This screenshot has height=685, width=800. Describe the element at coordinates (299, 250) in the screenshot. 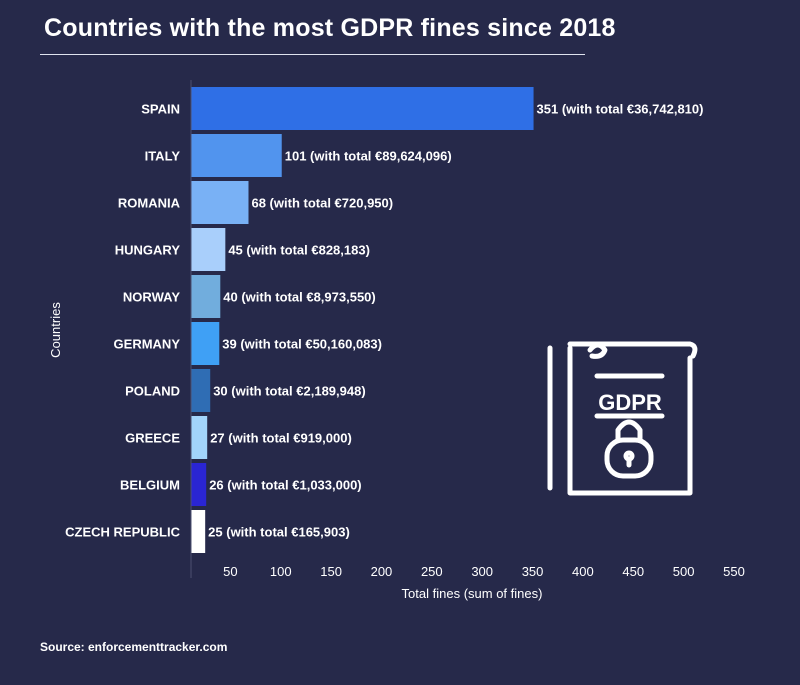

I see `data-label: 45 (with total €828,183)` at that location.